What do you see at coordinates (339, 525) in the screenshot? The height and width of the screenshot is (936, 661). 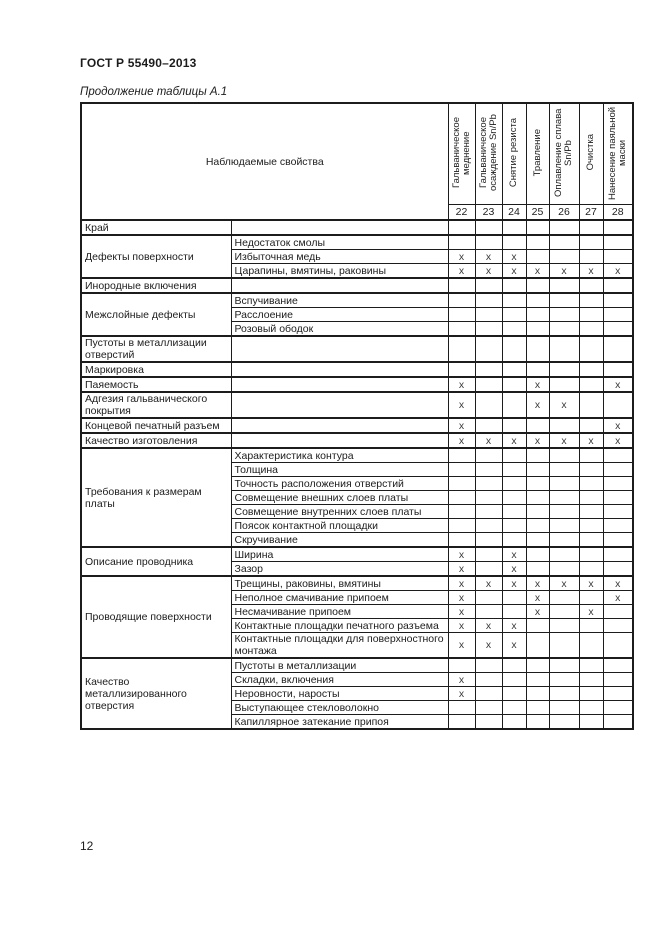 I see `property-cell: Поясок контактной площадки` at bounding box center [339, 525].